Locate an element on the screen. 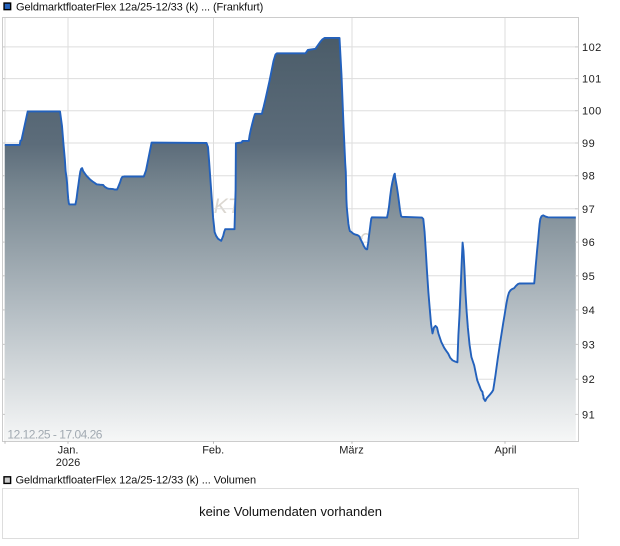 The height and width of the screenshot is (546, 620). svg-text: Feb. is located at coordinates (213, 450).